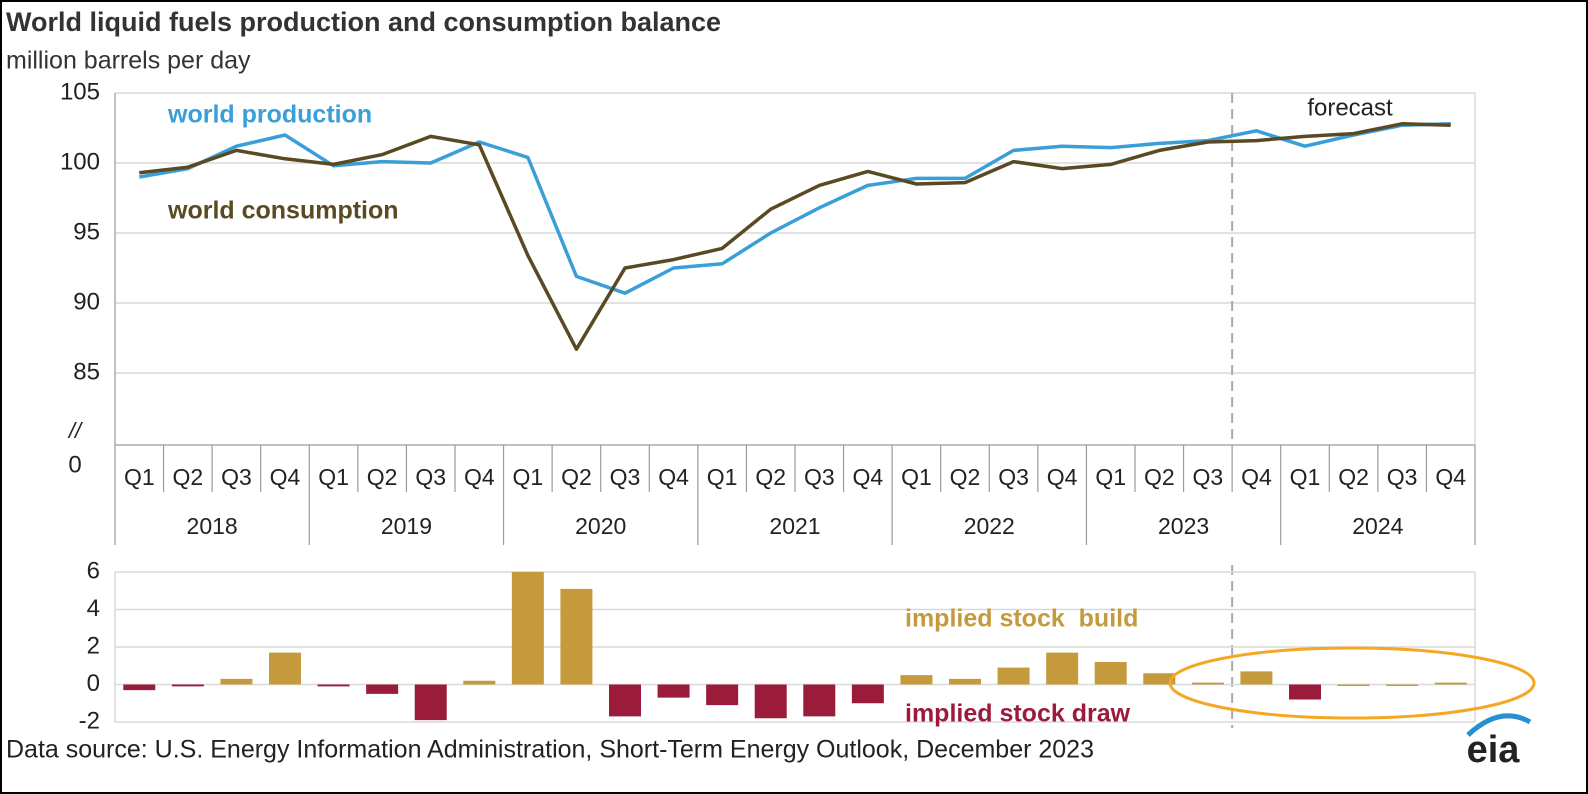 Image resolution: width=1588 pixels, height=794 pixels. Describe the element at coordinates (1494, 750) in the screenshot. I see `logo: eia` at that location.